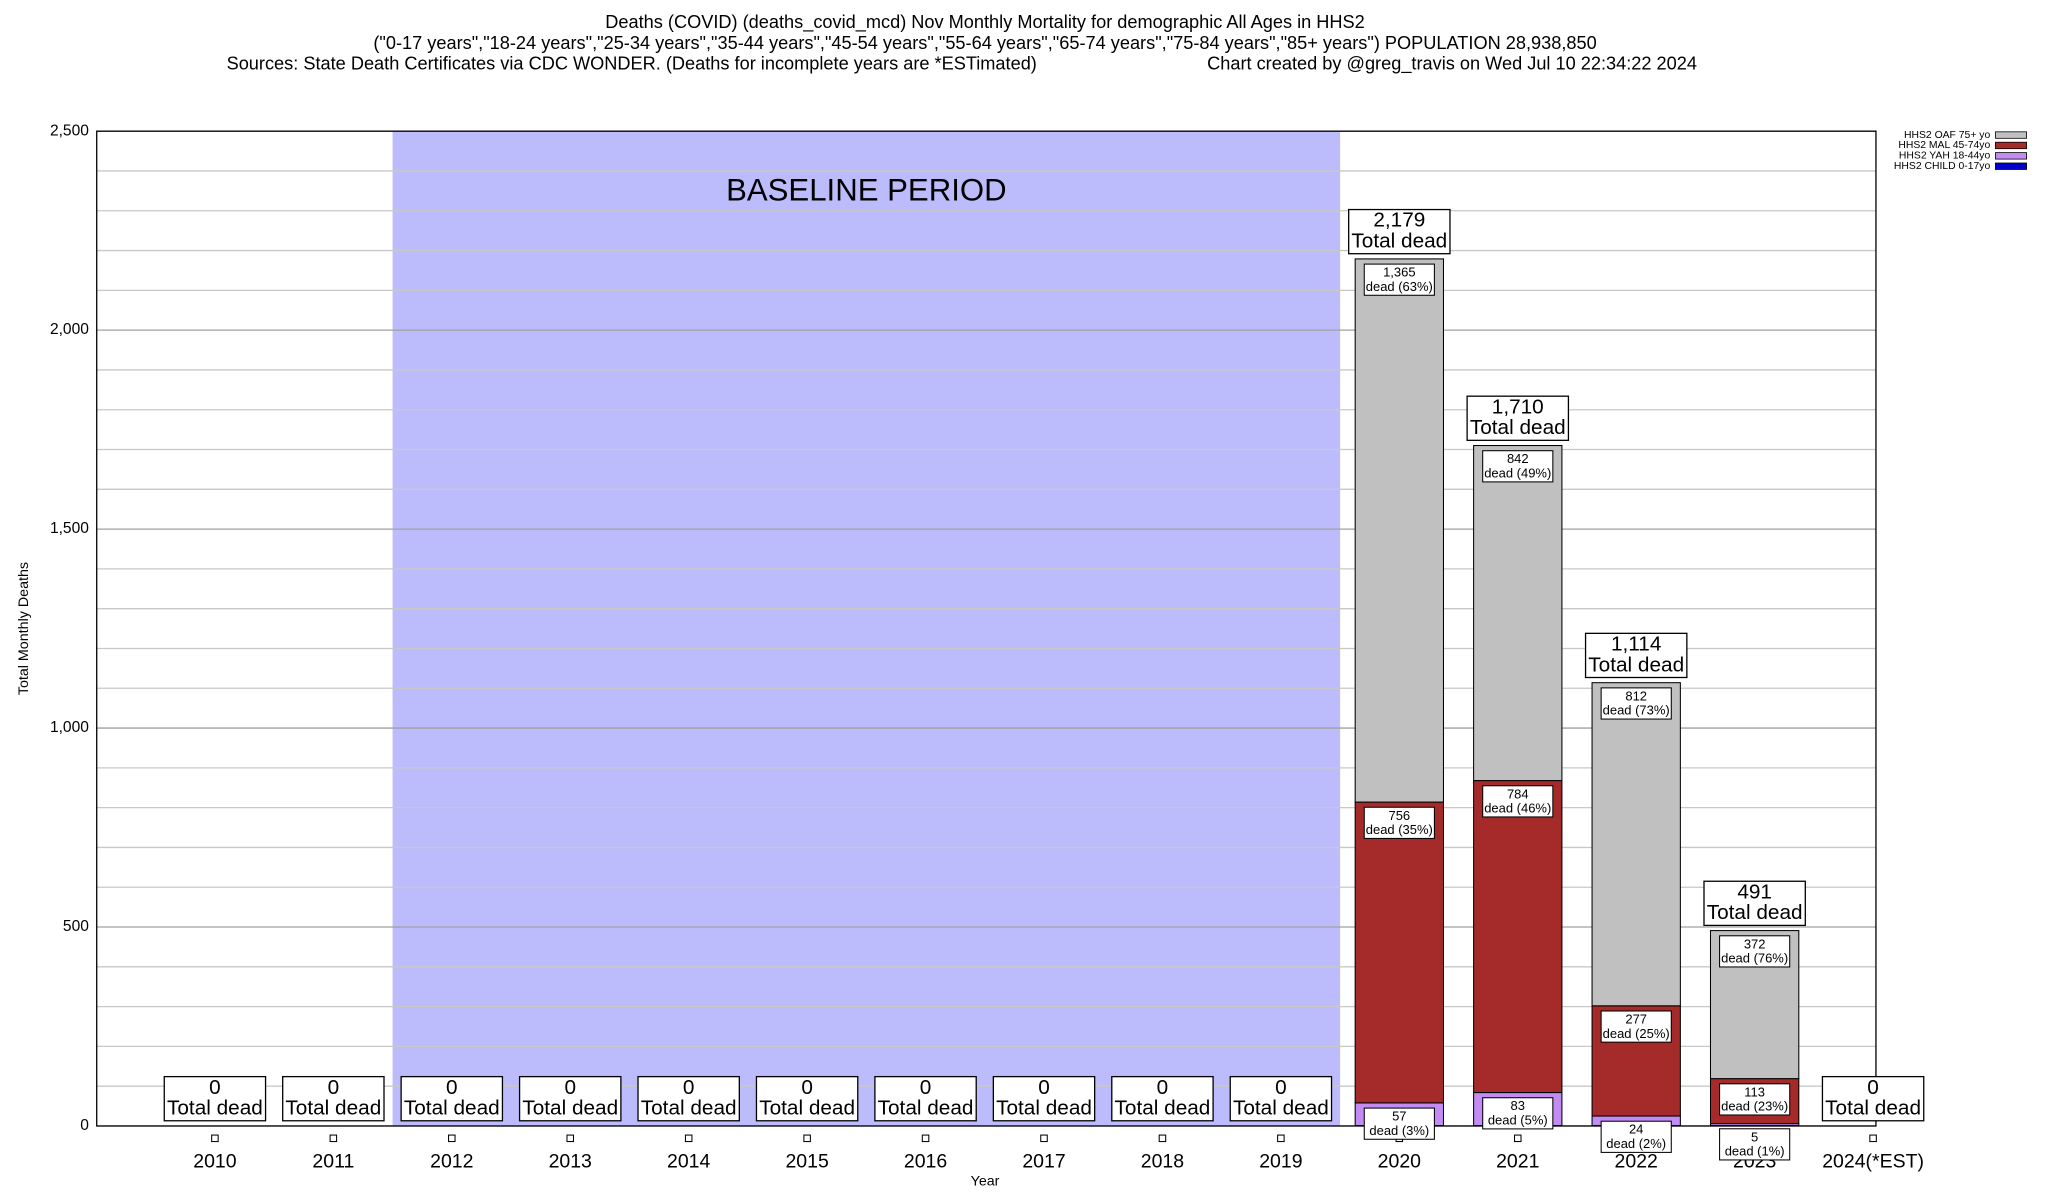 This screenshot has height=1200, width=2048. I want to click on legend-label: HHS2 OAF 75+ yo, so click(1947, 135).